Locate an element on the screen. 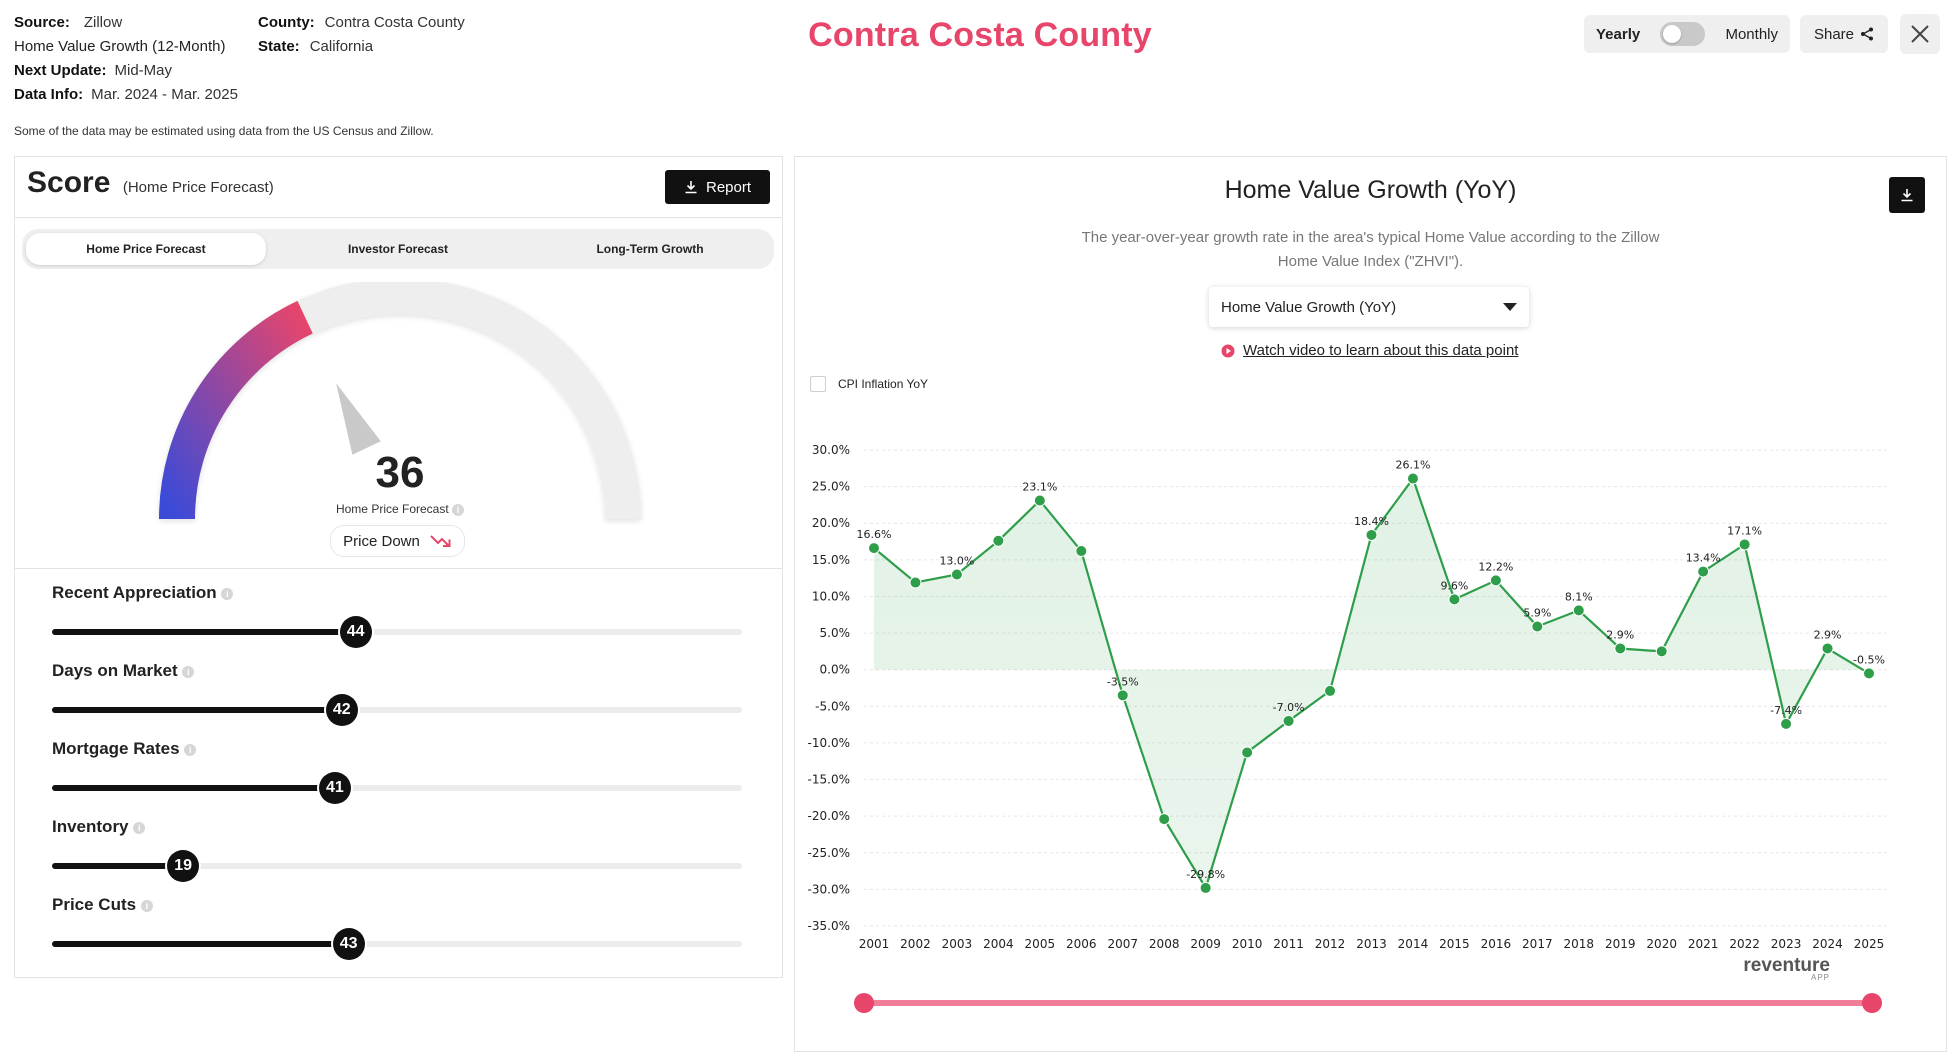  tab-home-price-forecast: Home Price Forecast is located at coordinates (146, 249).